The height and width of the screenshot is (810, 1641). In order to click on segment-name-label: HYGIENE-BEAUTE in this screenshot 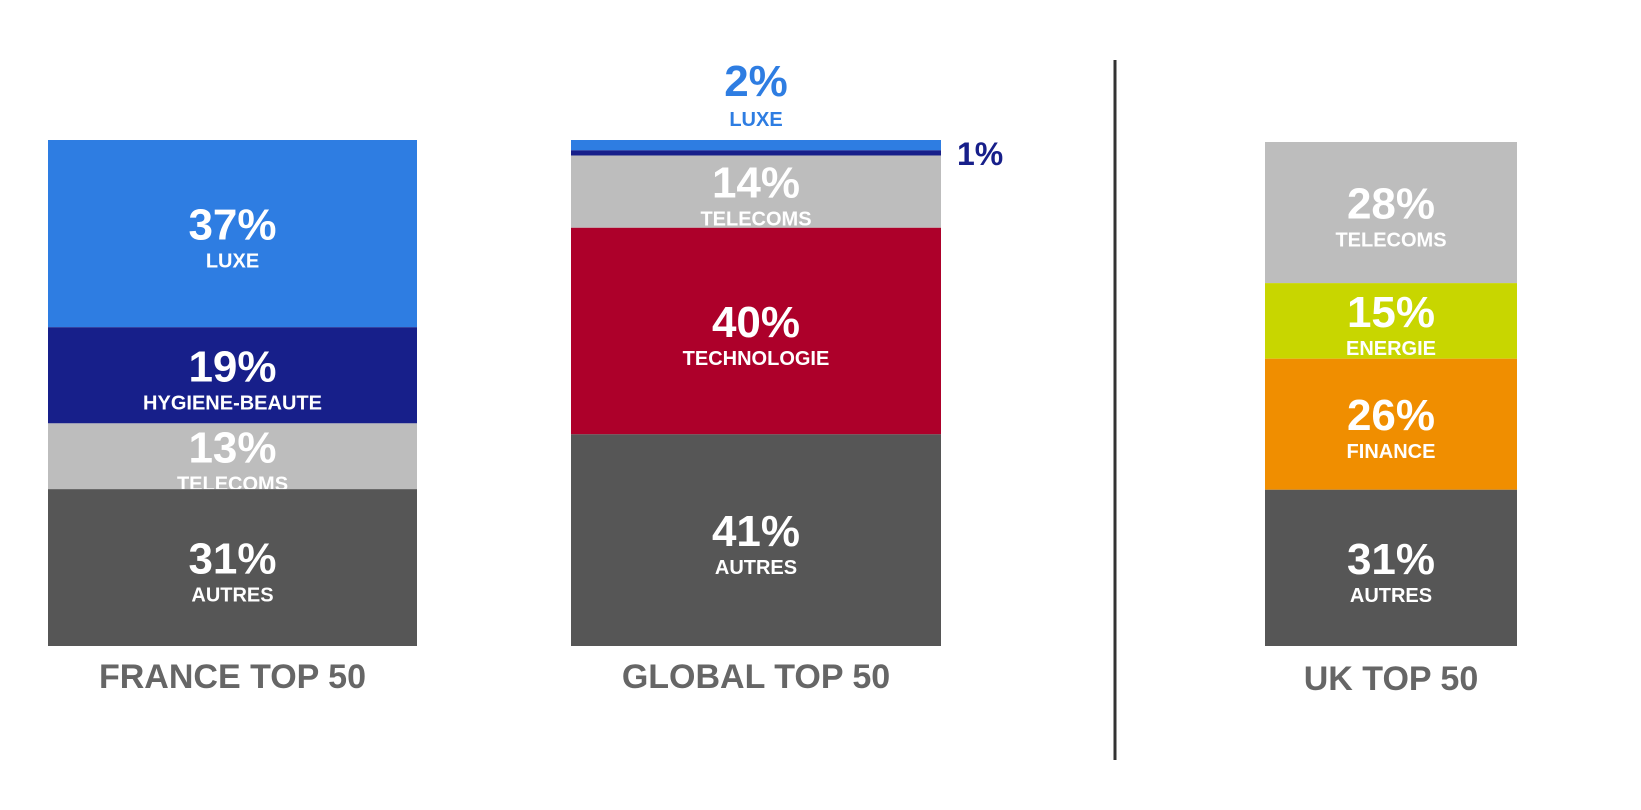, I will do `click(232, 403)`.